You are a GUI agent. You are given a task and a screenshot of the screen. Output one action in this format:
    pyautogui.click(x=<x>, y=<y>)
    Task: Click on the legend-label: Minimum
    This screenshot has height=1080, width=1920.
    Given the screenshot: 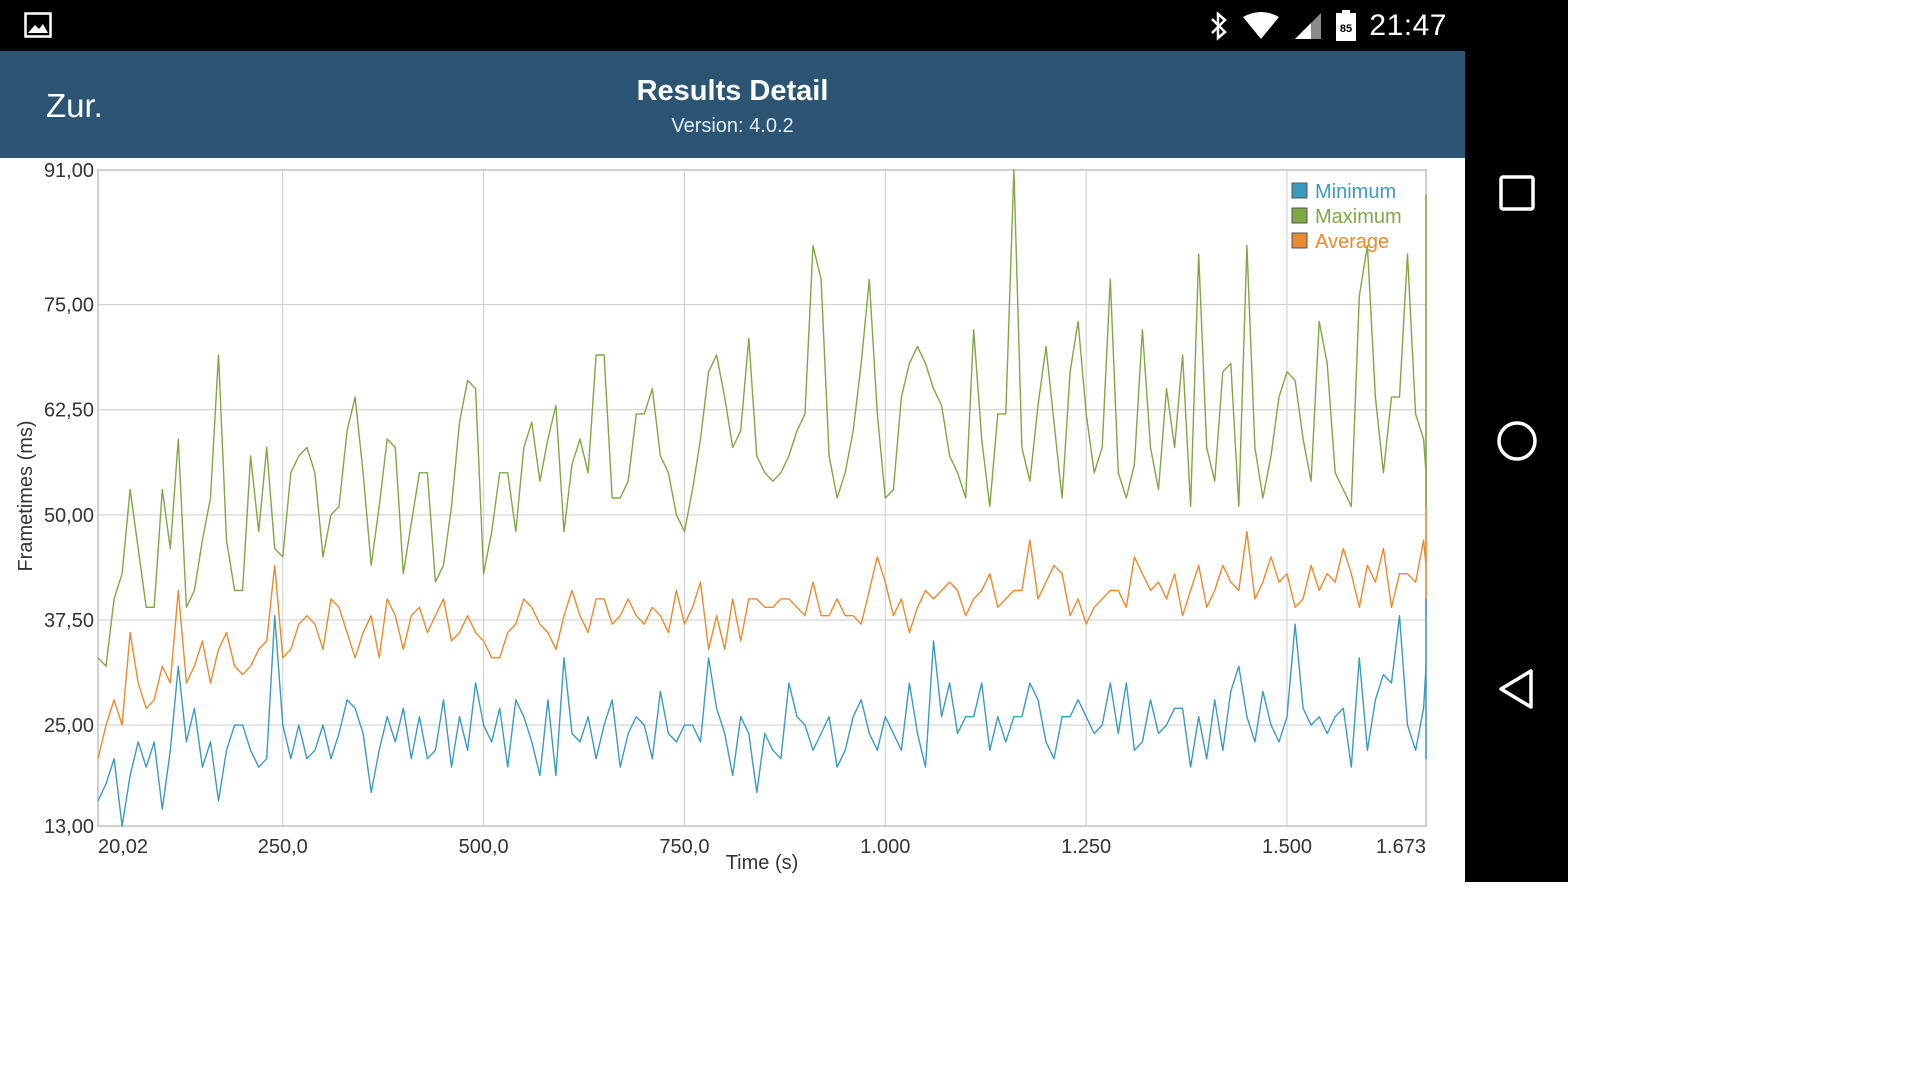 What is the action you would take?
    pyautogui.click(x=1355, y=192)
    